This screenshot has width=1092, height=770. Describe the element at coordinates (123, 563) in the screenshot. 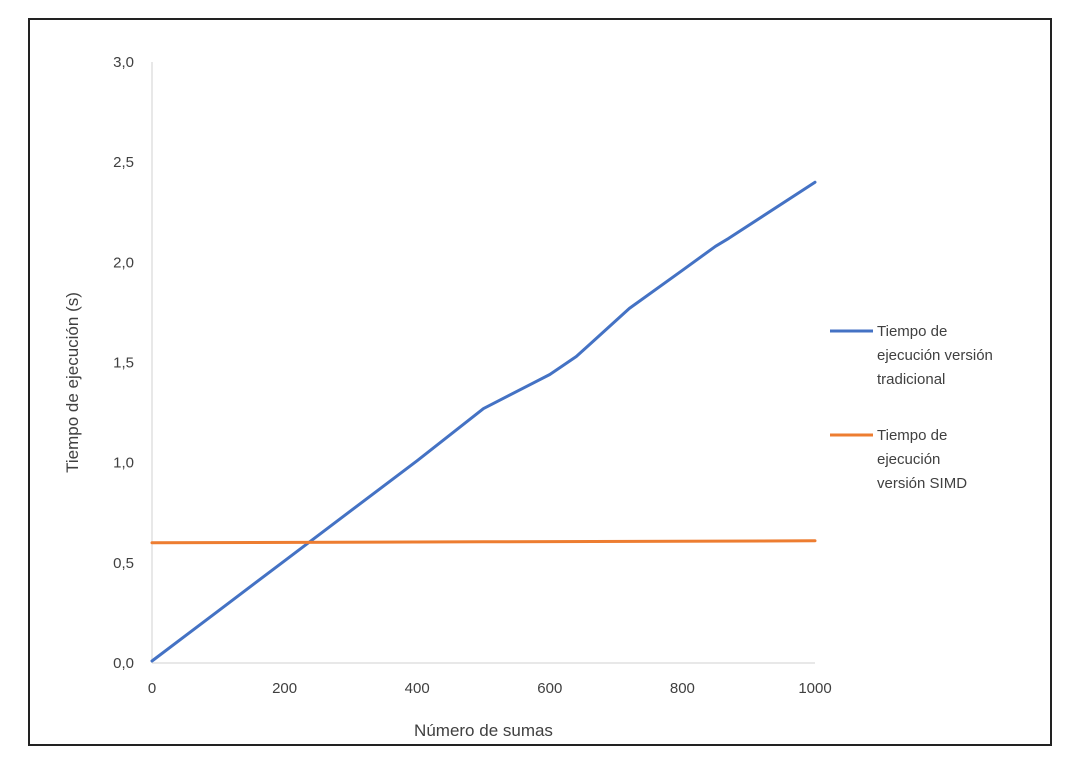

I see `y-tick-label: 0,5` at that location.